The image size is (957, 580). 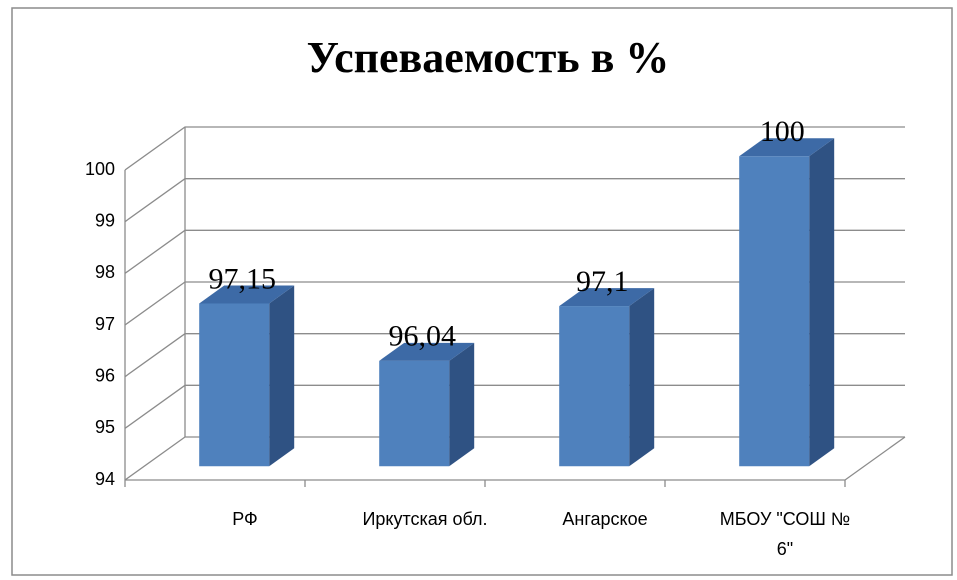 What do you see at coordinates (785, 534) in the screenshot?
I see `x-tick-label: МБОУ "СОШ № 6"` at bounding box center [785, 534].